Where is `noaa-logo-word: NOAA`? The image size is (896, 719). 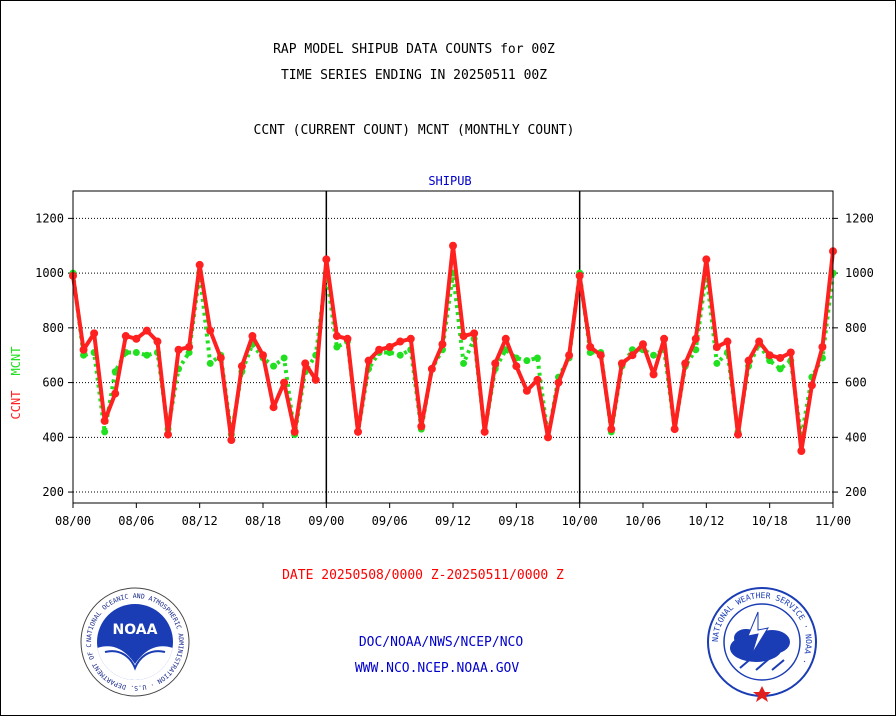 noaa-logo-word: NOAA is located at coordinates (135, 630).